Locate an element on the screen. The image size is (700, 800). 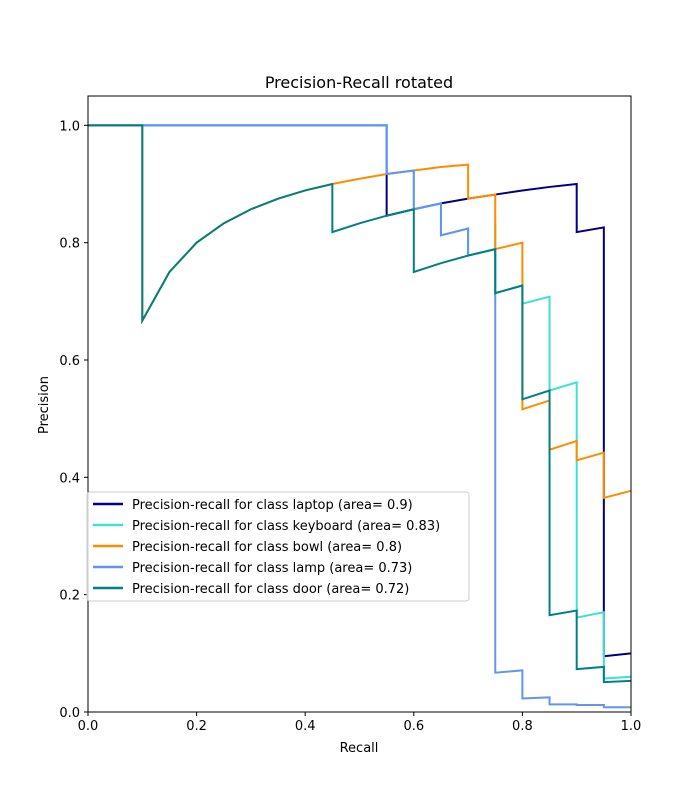
x-tick-label: 0.0 is located at coordinates (88, 726).